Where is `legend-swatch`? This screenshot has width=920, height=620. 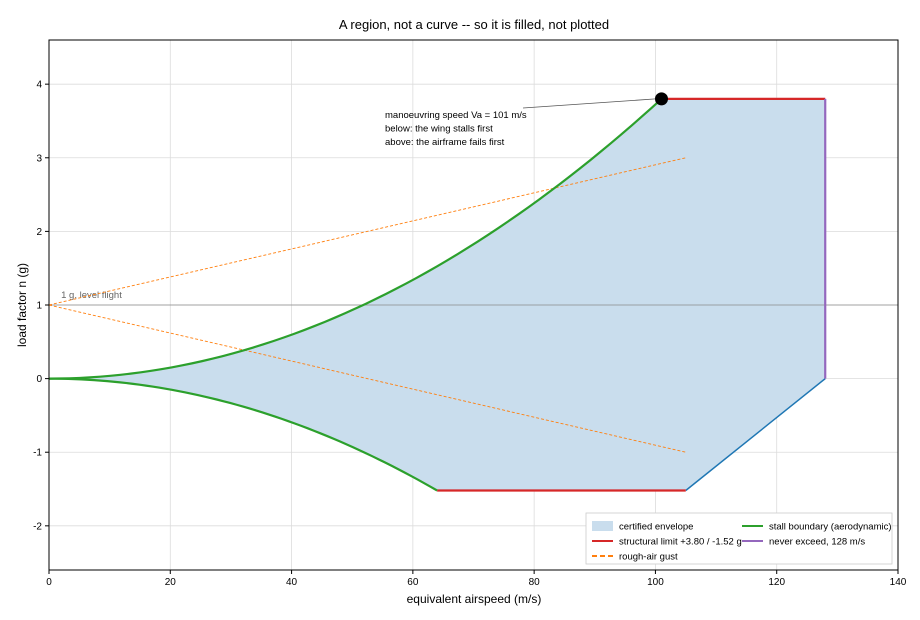
legend-swatch is located at coordinates (602, 526).